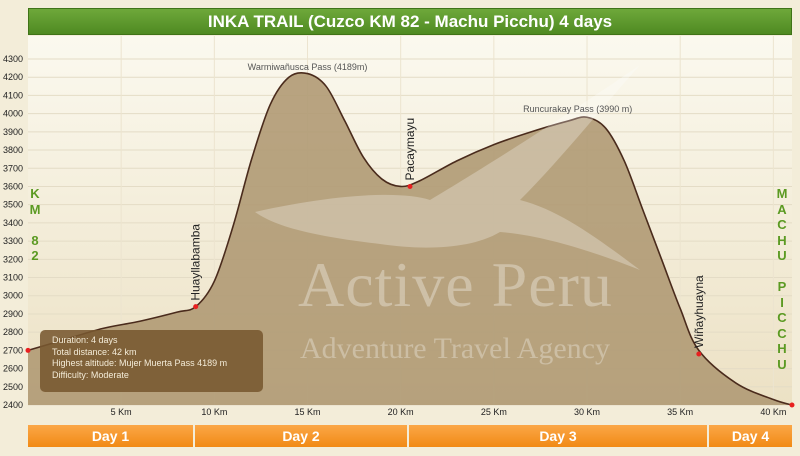 The height and width of the screenshot is (456, 800). I want to click on y-tick-label: 3000, so click(13, 296).